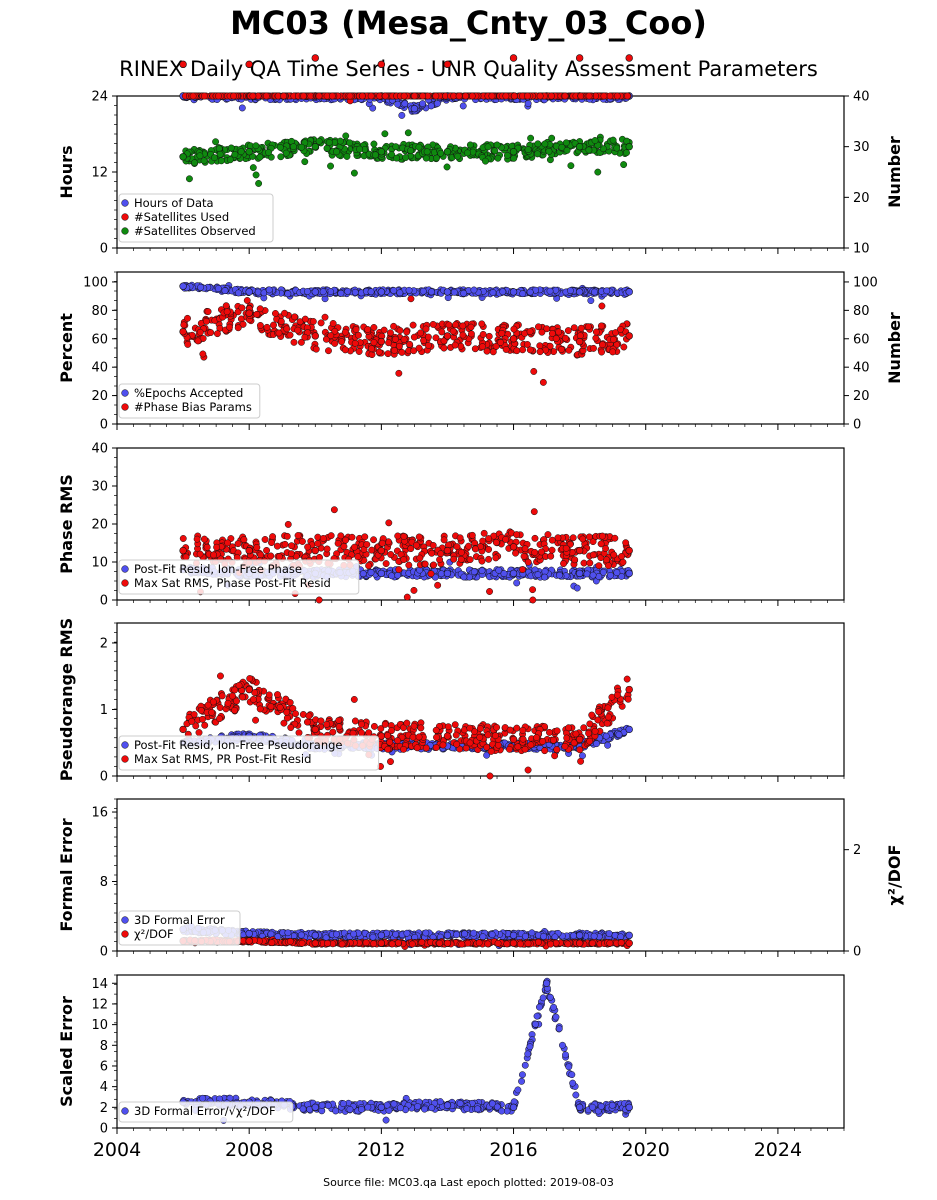  What do you see at coordinates (857, 850) in the screenshot?
I see `y-right-tick-label: 2` at bounding box center [857, 850].